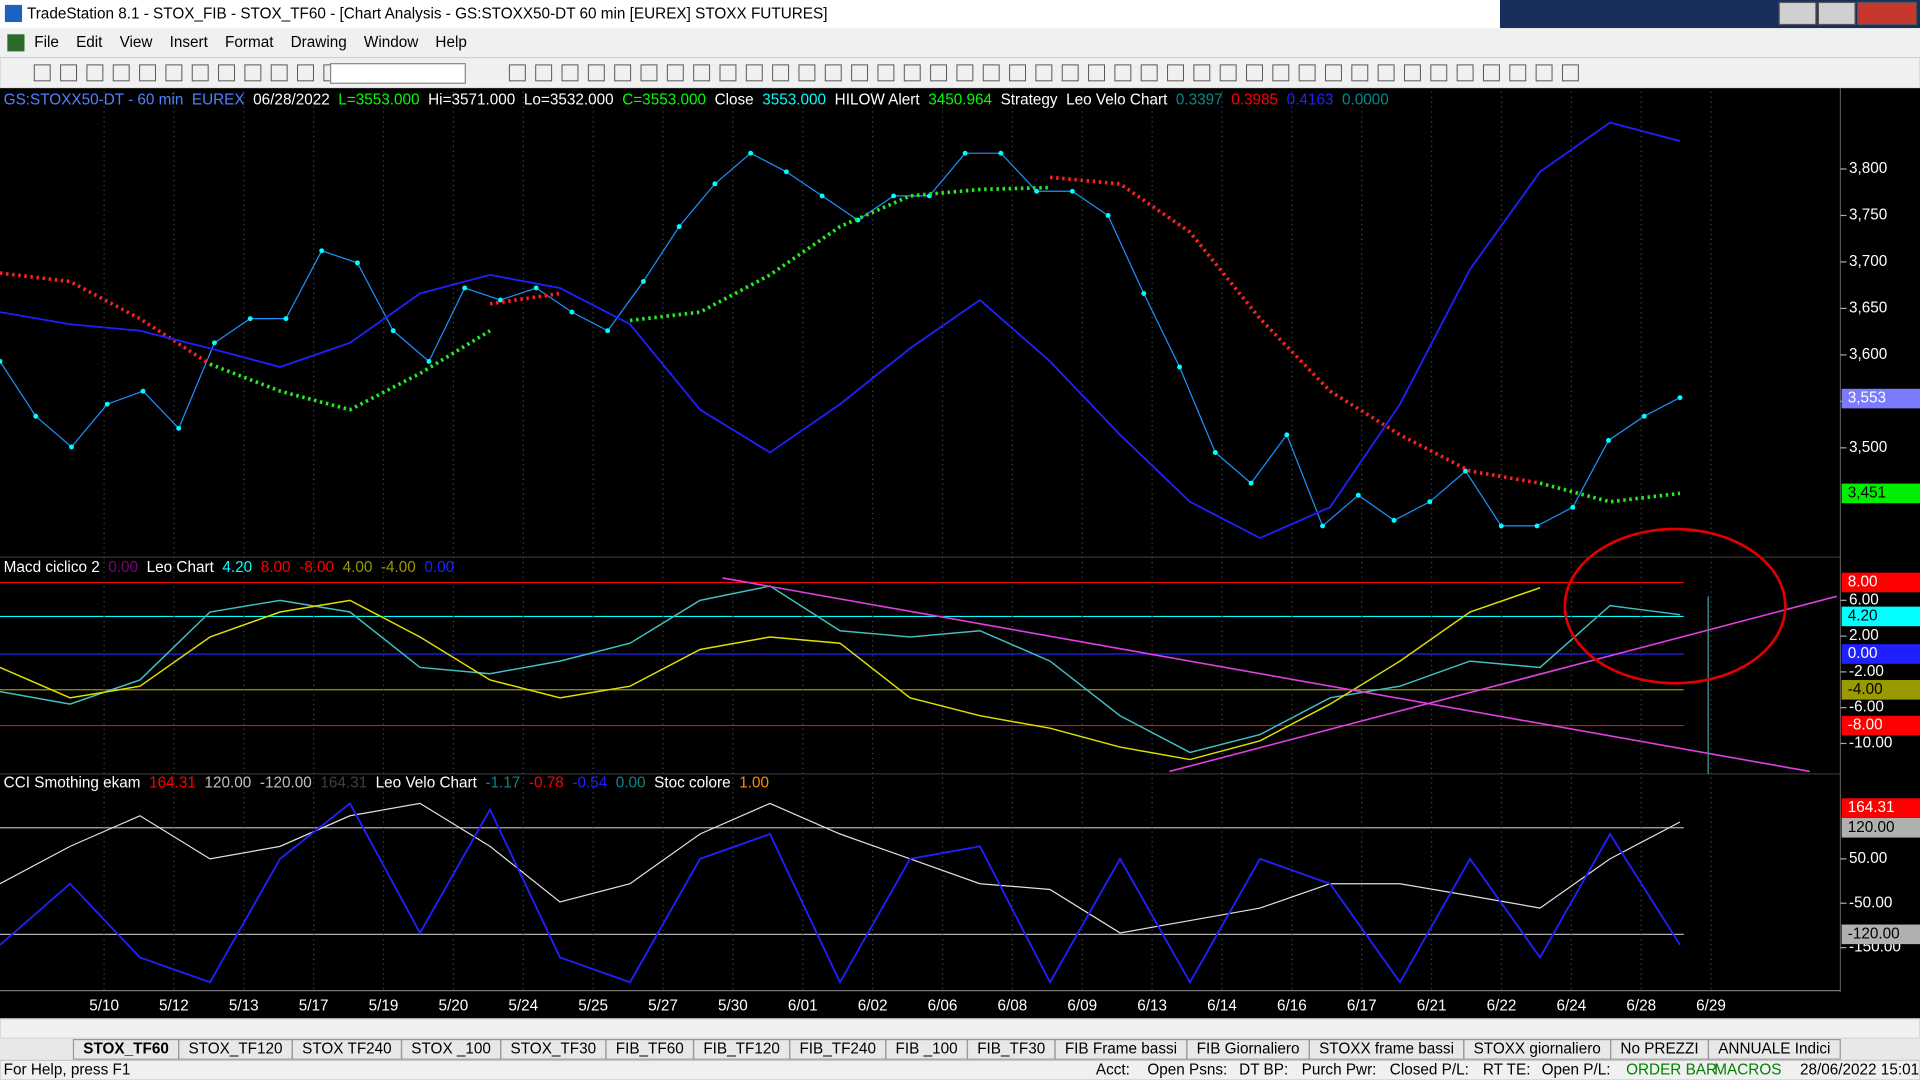 The image size is (1920, 1080). What do you see at coordinates (1117, 99) in the screenshot?
I see `legend-item: Leo Velo Chart` at bounding box center [1117, 99].